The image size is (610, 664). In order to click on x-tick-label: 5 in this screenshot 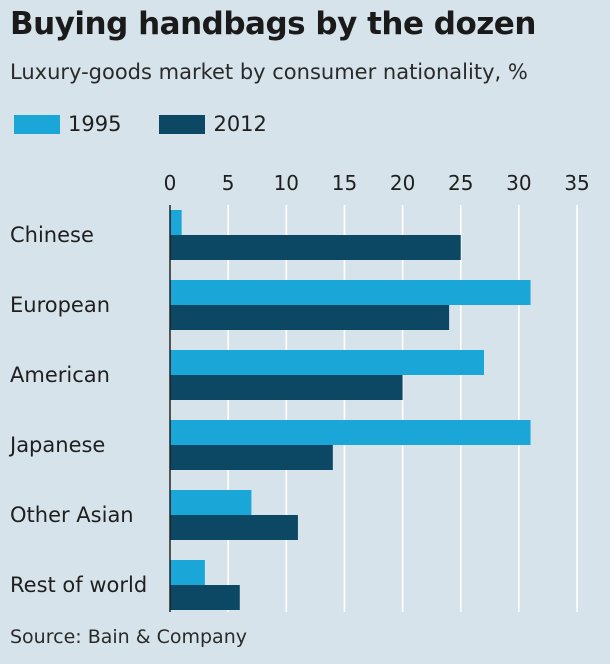, I will do `click(228, 183)`.